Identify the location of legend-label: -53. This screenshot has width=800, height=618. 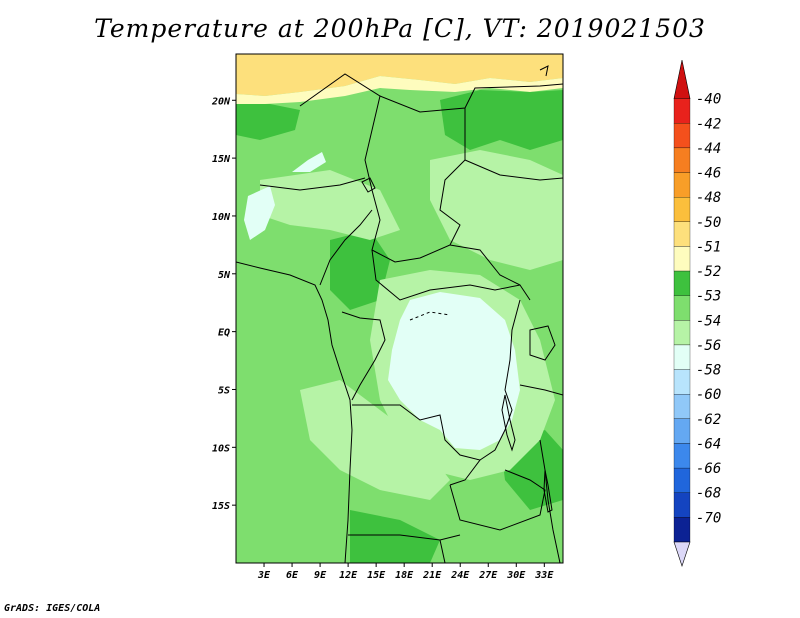
(708, 297).